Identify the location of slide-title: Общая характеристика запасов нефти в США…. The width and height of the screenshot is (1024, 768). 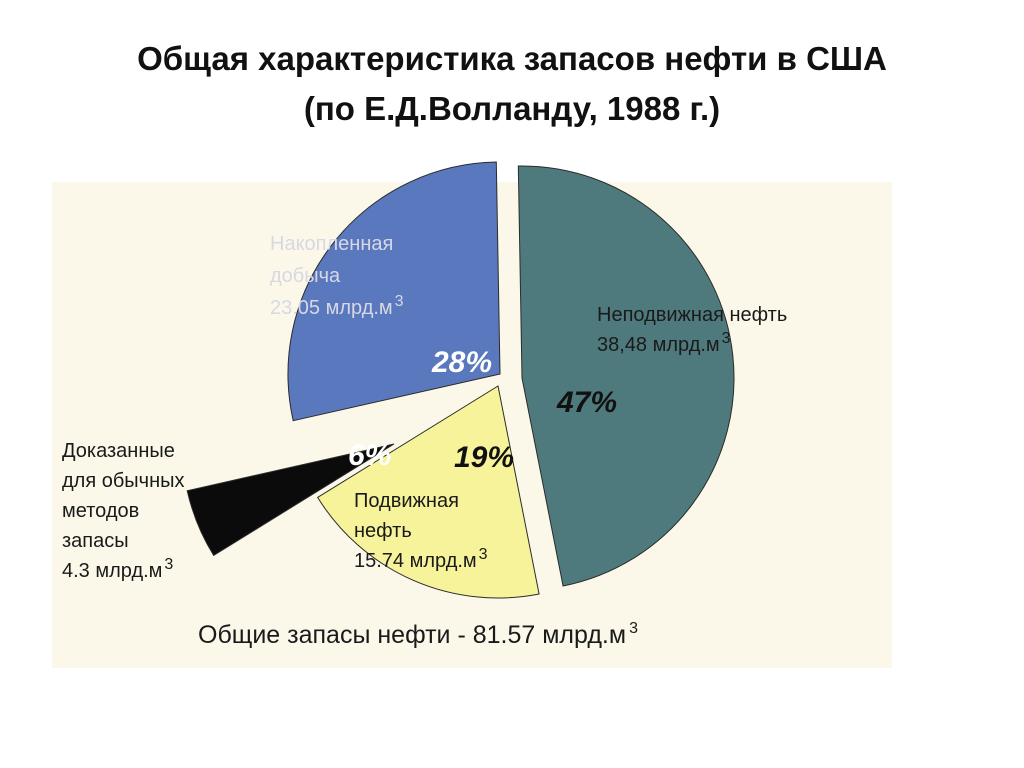
(512, 84).